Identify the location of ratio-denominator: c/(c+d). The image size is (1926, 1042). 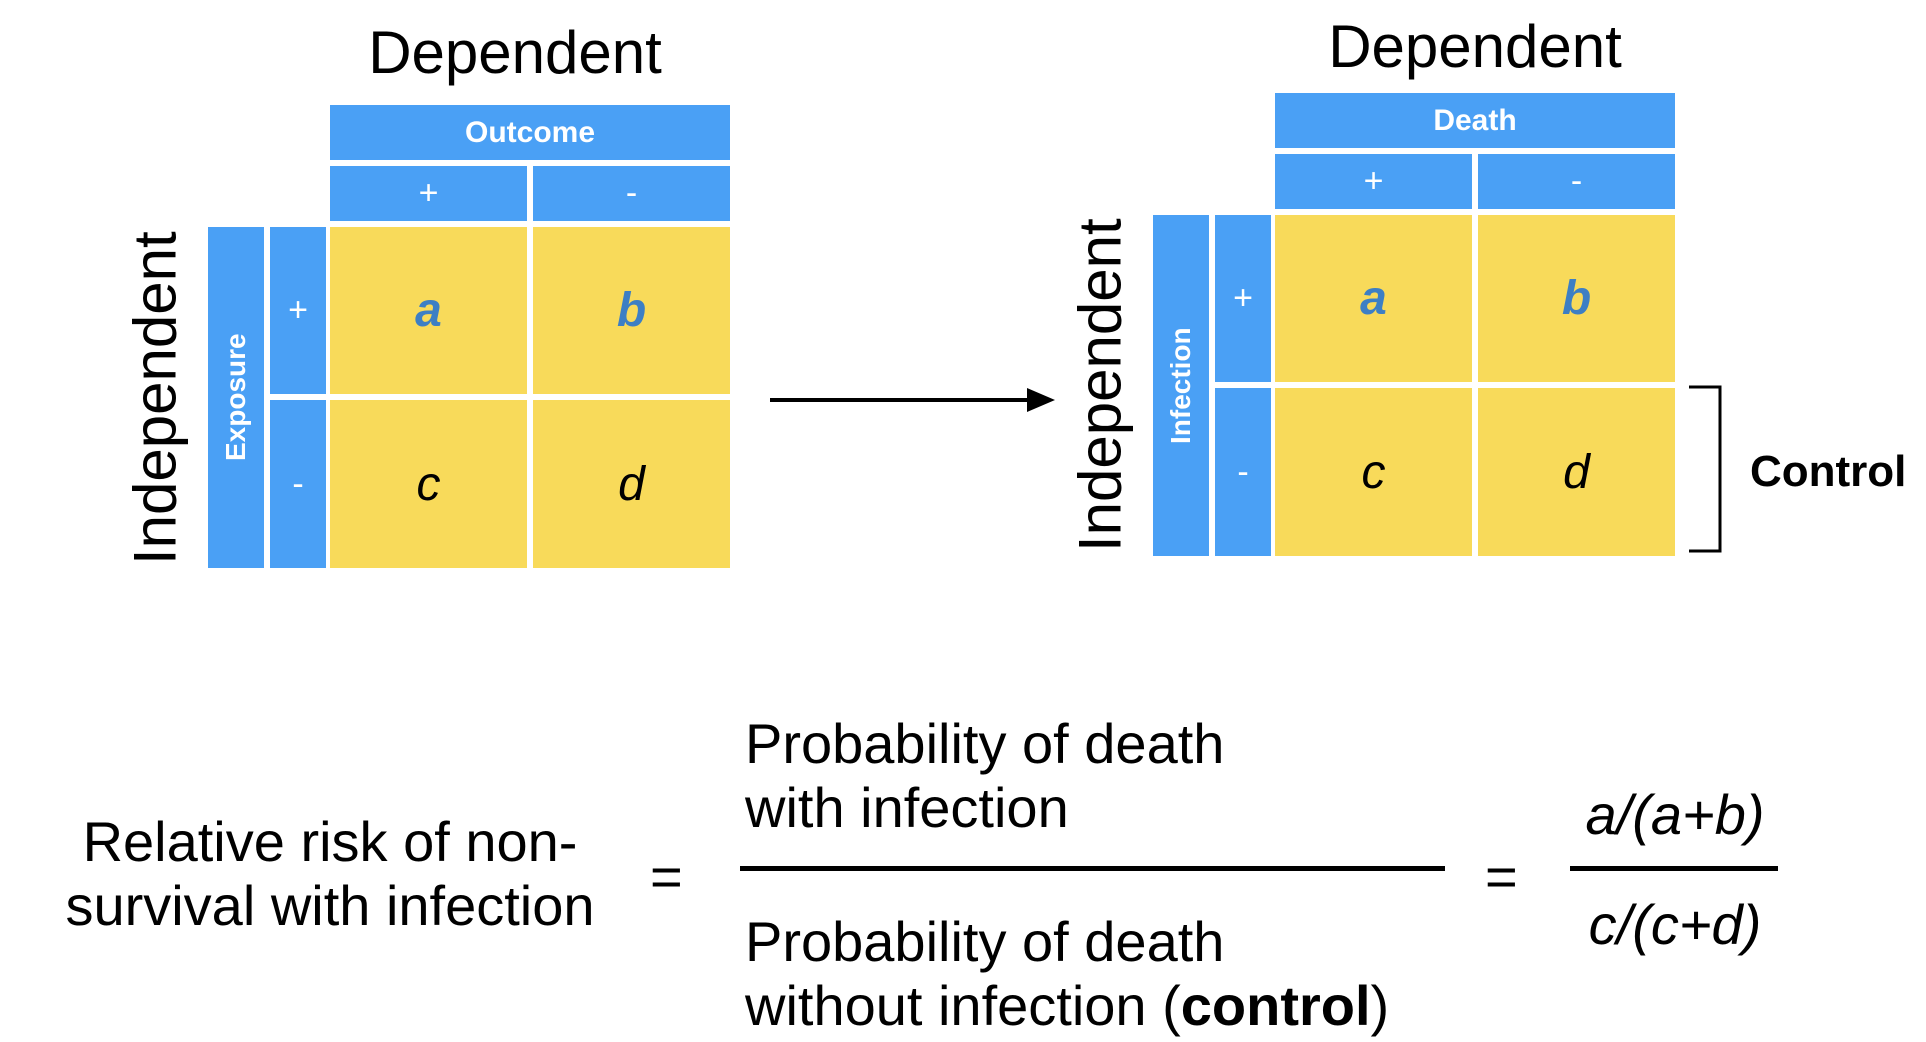
(1675, 924).